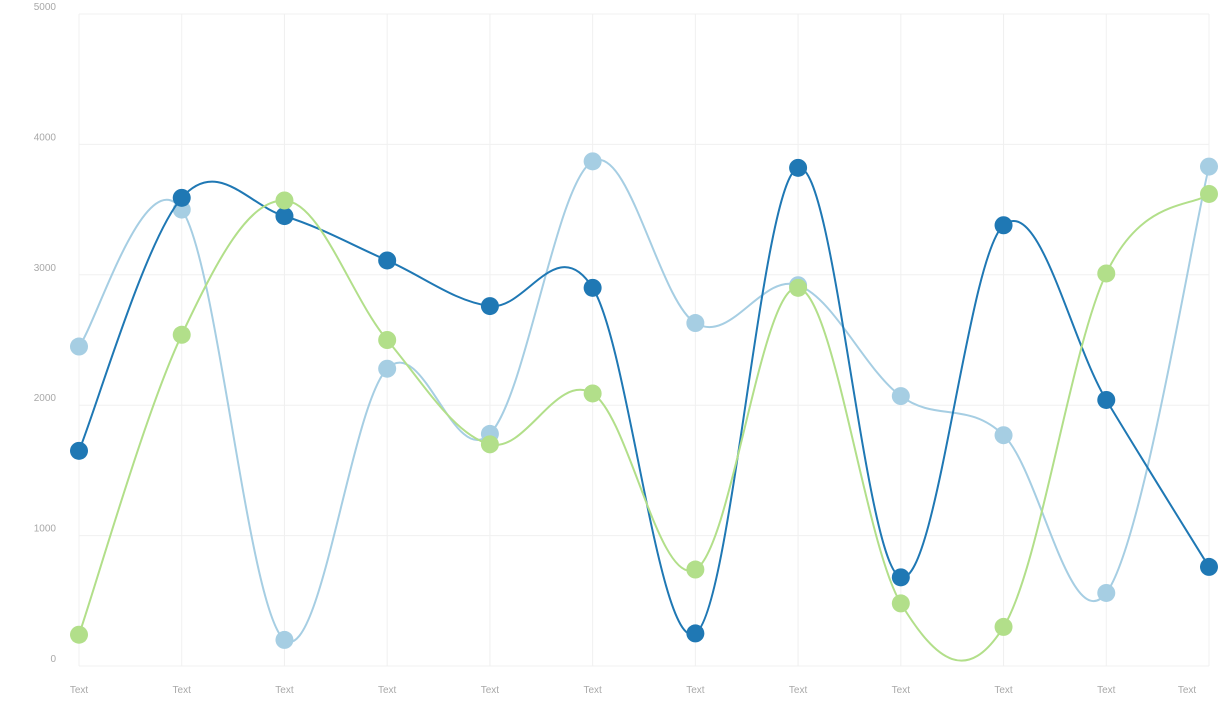 The height and width of the screenshot is (712, 1219). Describe the element at coordinates (45, 137) in the screenshot. I see `y-tick-label: 4000` at that location.